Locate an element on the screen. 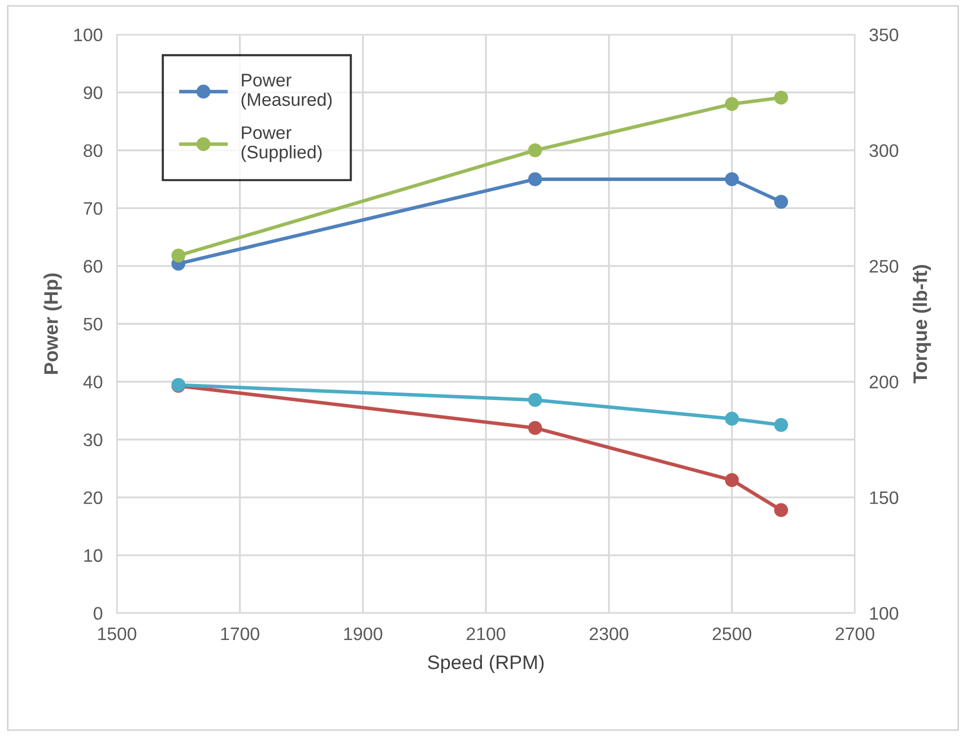  y2-tick-label: 200 is located at coordinates (884, 382).